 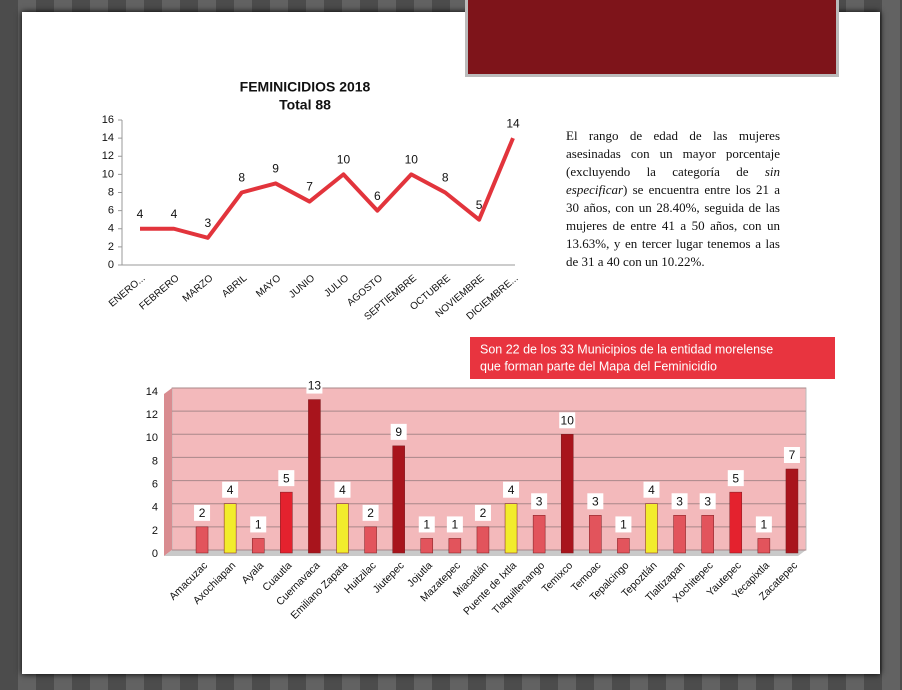 I want to click on x-tick-label: MARZO, so click(x=198, y=289).